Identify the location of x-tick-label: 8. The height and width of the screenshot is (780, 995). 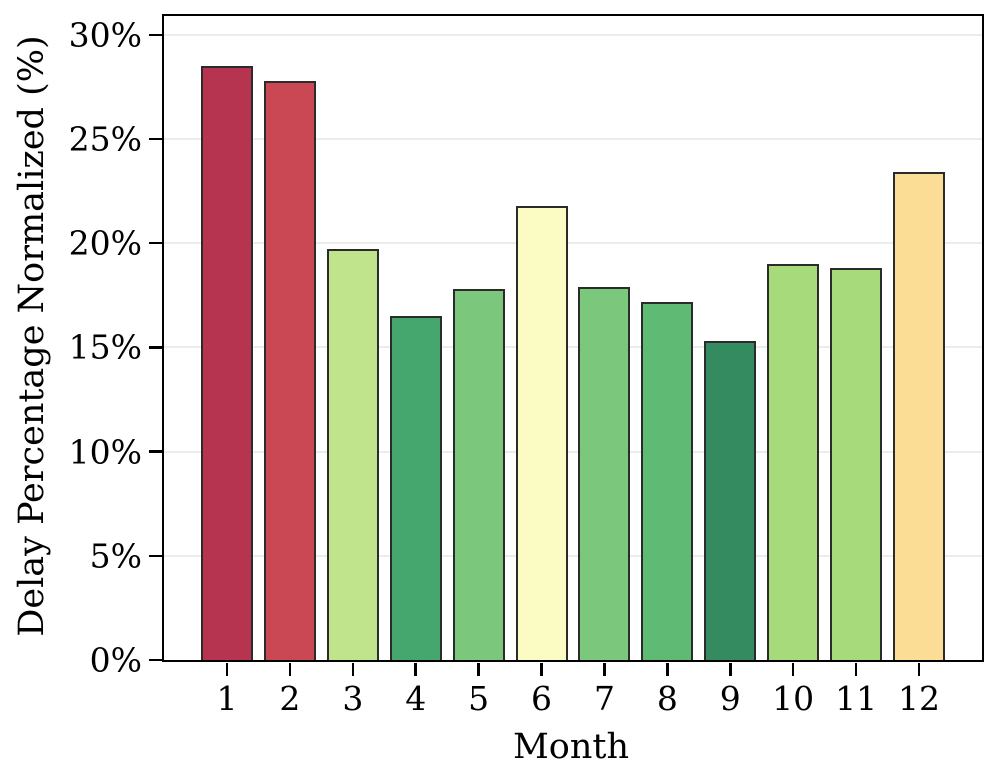
(667, 698).